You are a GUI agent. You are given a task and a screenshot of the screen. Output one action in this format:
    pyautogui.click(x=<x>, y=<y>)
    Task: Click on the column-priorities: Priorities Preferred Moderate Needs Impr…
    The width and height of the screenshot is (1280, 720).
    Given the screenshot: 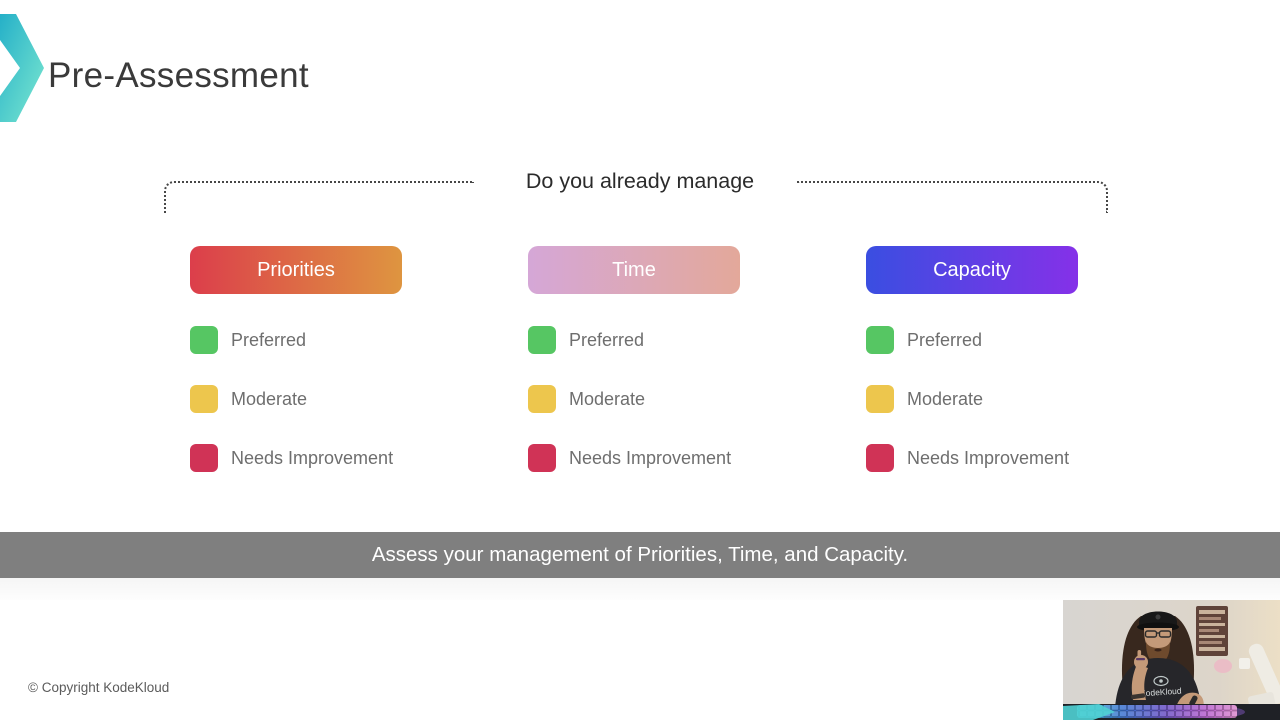 What is the action you would take?
    pyautogui.click(x=296, y=359)
    